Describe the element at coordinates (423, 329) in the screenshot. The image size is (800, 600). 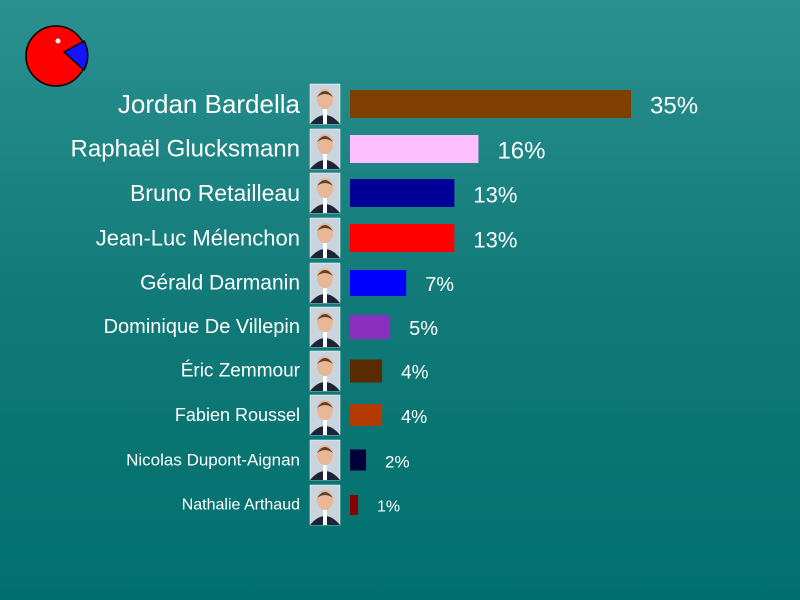
I see `bar-value-label: 5%` at that location.